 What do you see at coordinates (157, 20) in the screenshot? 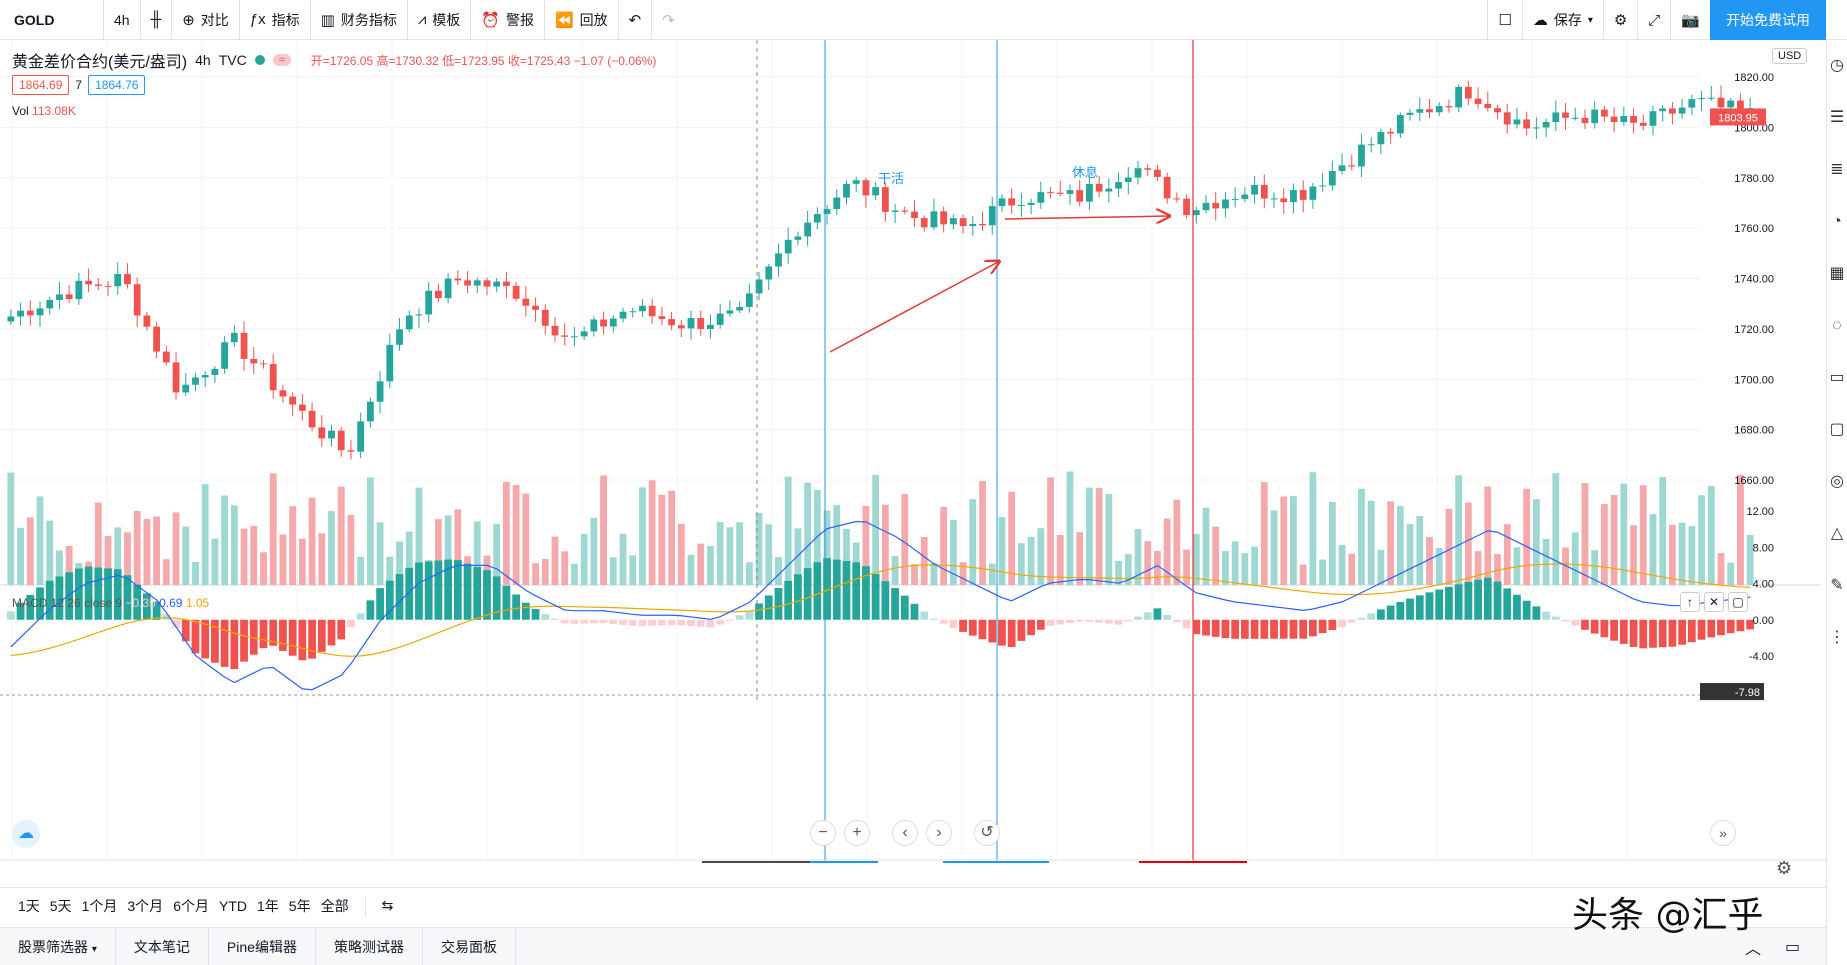
I see `chart-type-button: ╫` at bounding box center [157, 20].